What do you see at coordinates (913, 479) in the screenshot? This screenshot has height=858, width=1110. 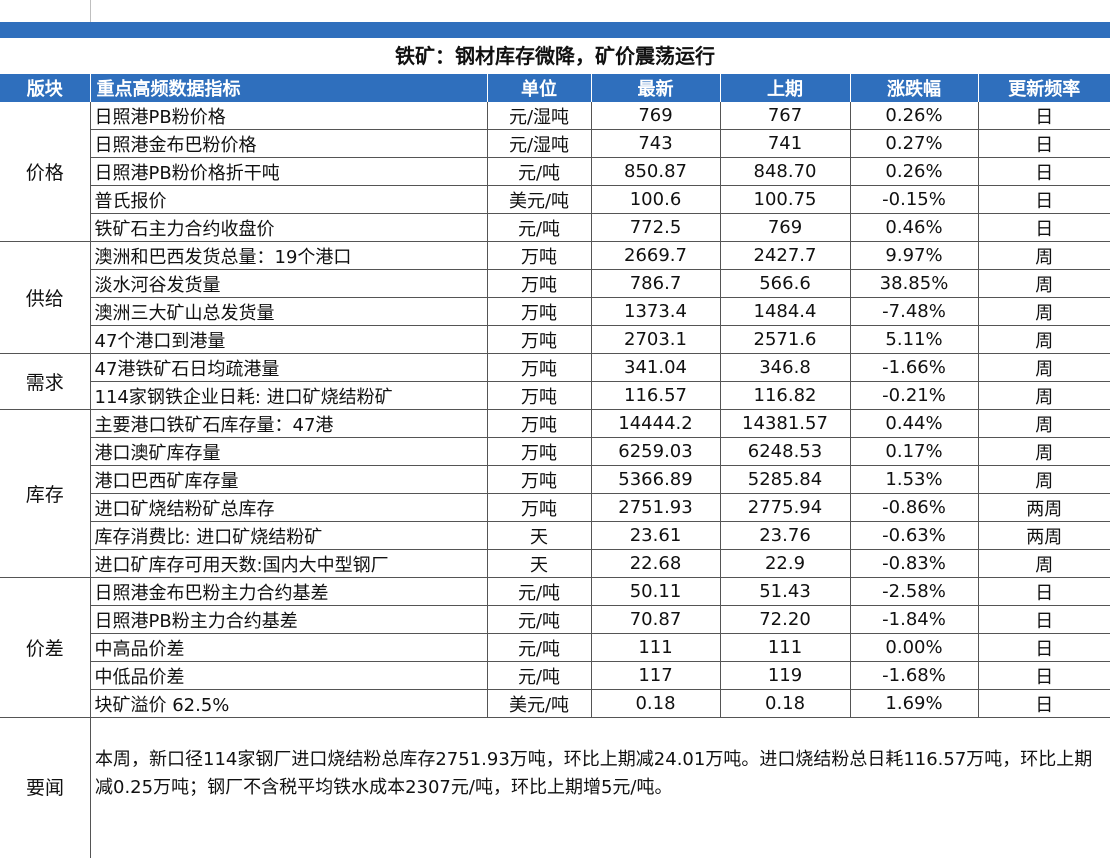 I see `cell-change: 1.53%` at bounding box center [913, 479].